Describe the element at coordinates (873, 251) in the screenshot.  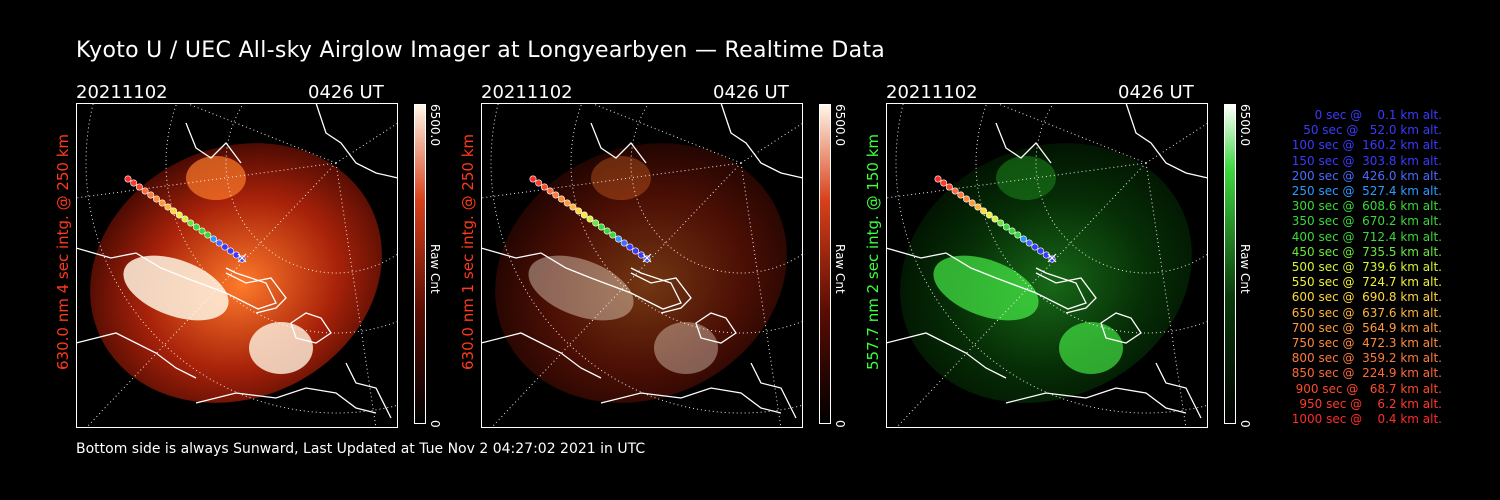
I see `panel-ylabel: 557.7 nm 2 sec intg. @ 150 km` at that location.